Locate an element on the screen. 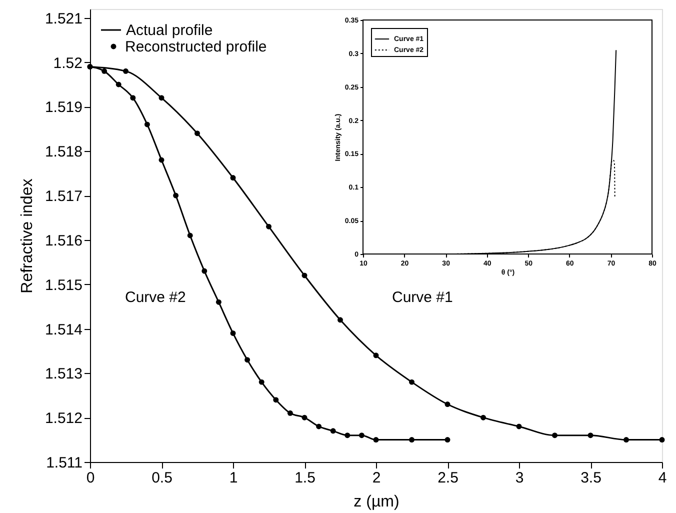 The width and height of the screenshot is (676, 513). y-tick-label: 1.513 is located at coordinates (63, 374).